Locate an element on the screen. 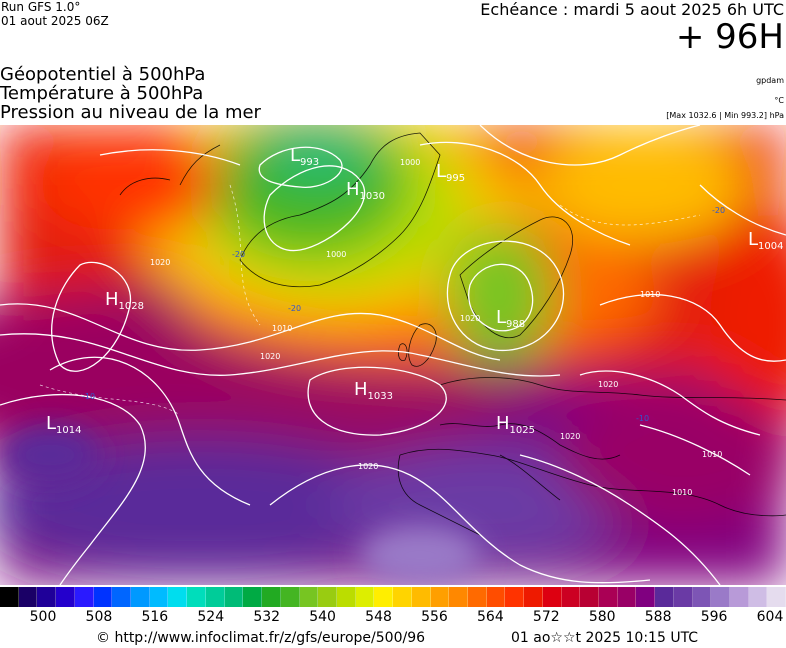  legend-label: 540 is located at coordinates (322, 617).